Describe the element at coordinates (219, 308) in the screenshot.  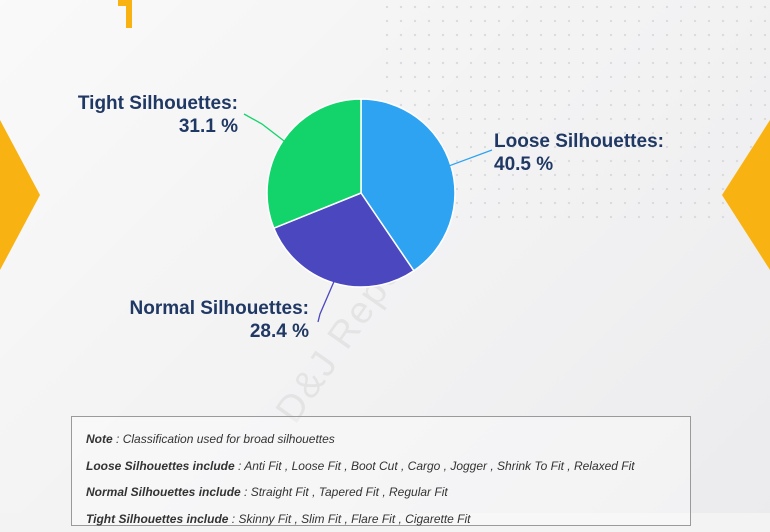
I see `normal-silhouettes-name: Normal Silhouettes:` at that location.